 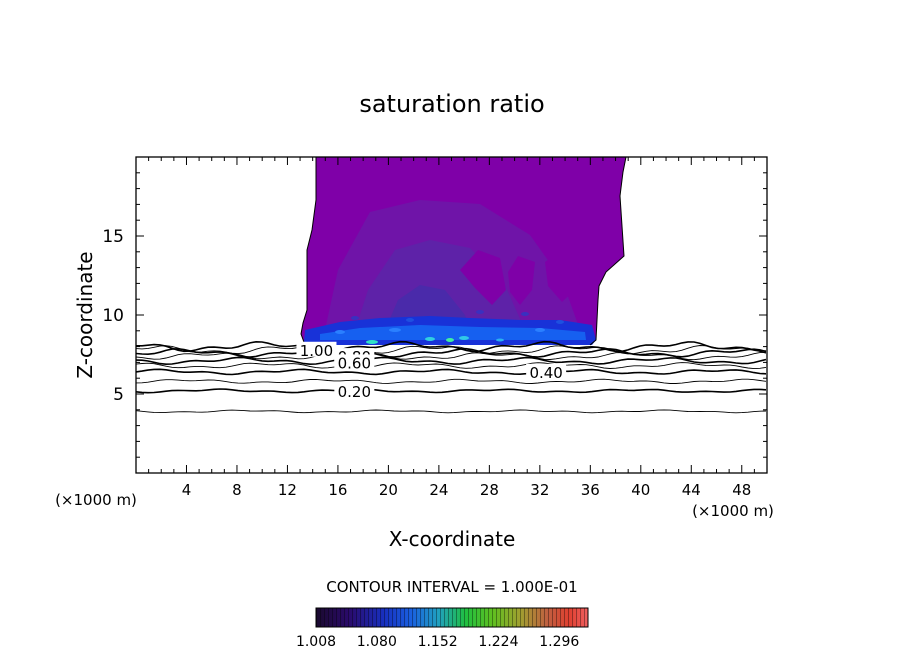 I want to click on contour-label: 0.40, so click(x=545, y=373).